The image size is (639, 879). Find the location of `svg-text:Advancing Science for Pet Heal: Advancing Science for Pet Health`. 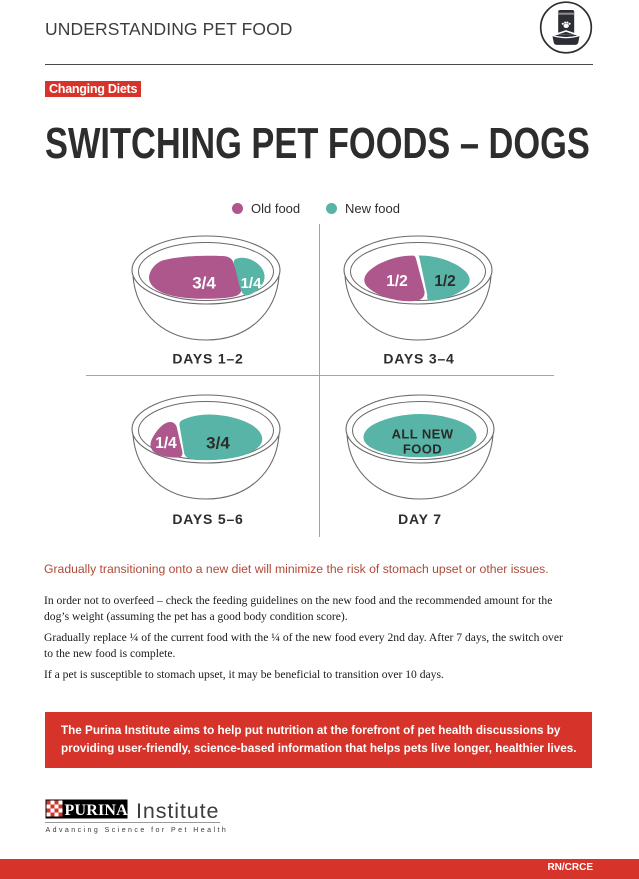

svg-text:Advancing Science for Pet Heal: Advancing Science for Pet Health is located at coordinates (137, 830).